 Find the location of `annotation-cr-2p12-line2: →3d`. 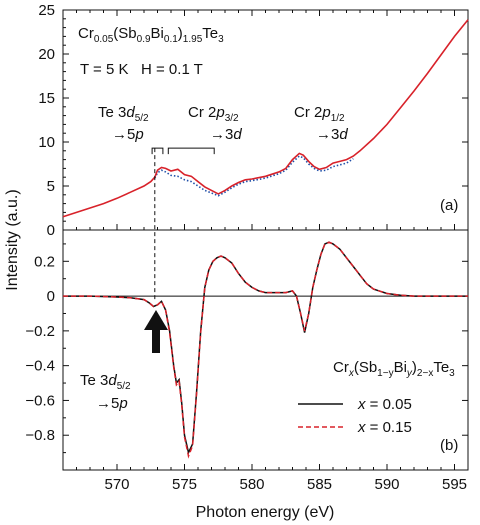

annotation-cr-2p12-line2: →3d is located at coordinates (332, 134).